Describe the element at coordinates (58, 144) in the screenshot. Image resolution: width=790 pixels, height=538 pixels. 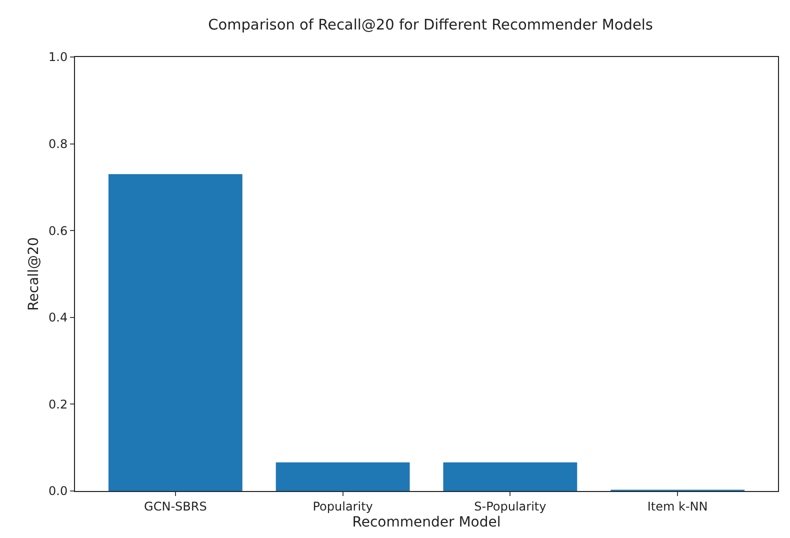
I see `y-tick-label: 0.8` at that location.